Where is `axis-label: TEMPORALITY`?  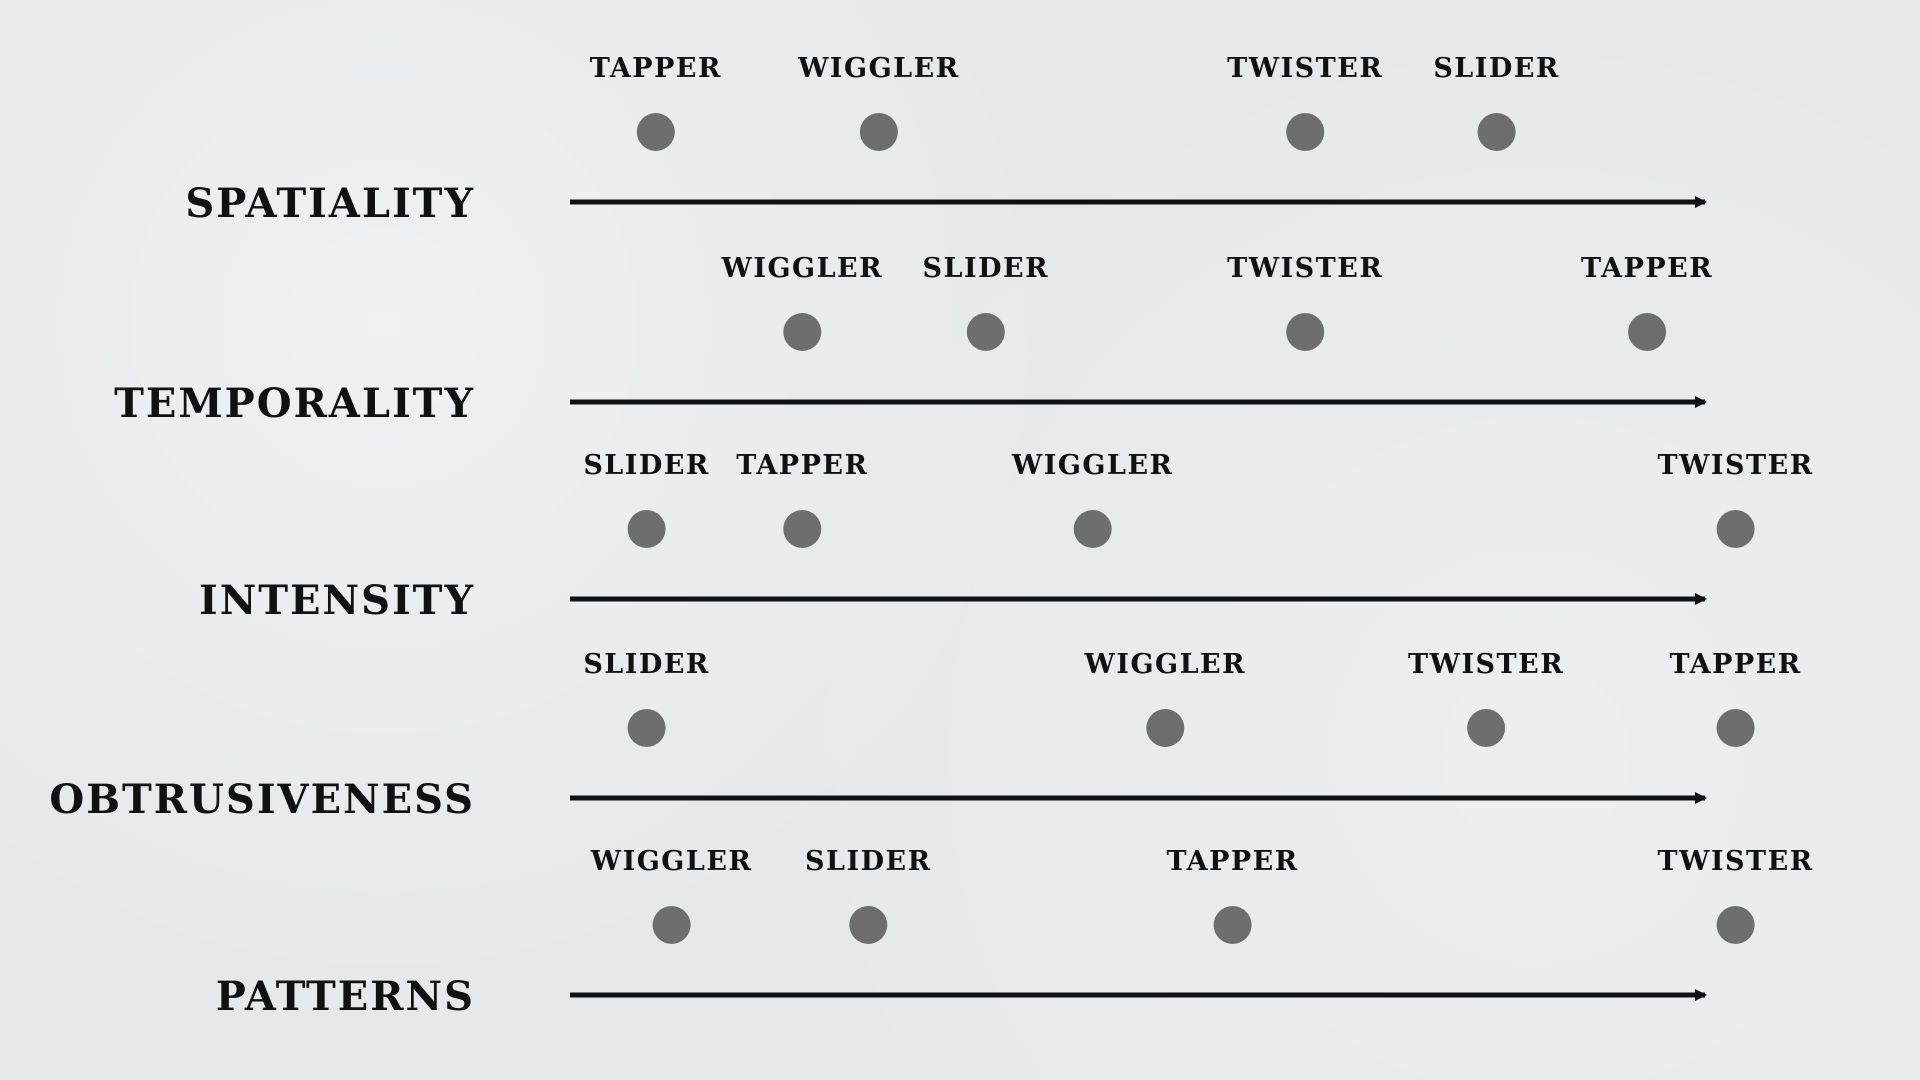 axis-label: TEMPORALITY is located at coordinates (294, 403).